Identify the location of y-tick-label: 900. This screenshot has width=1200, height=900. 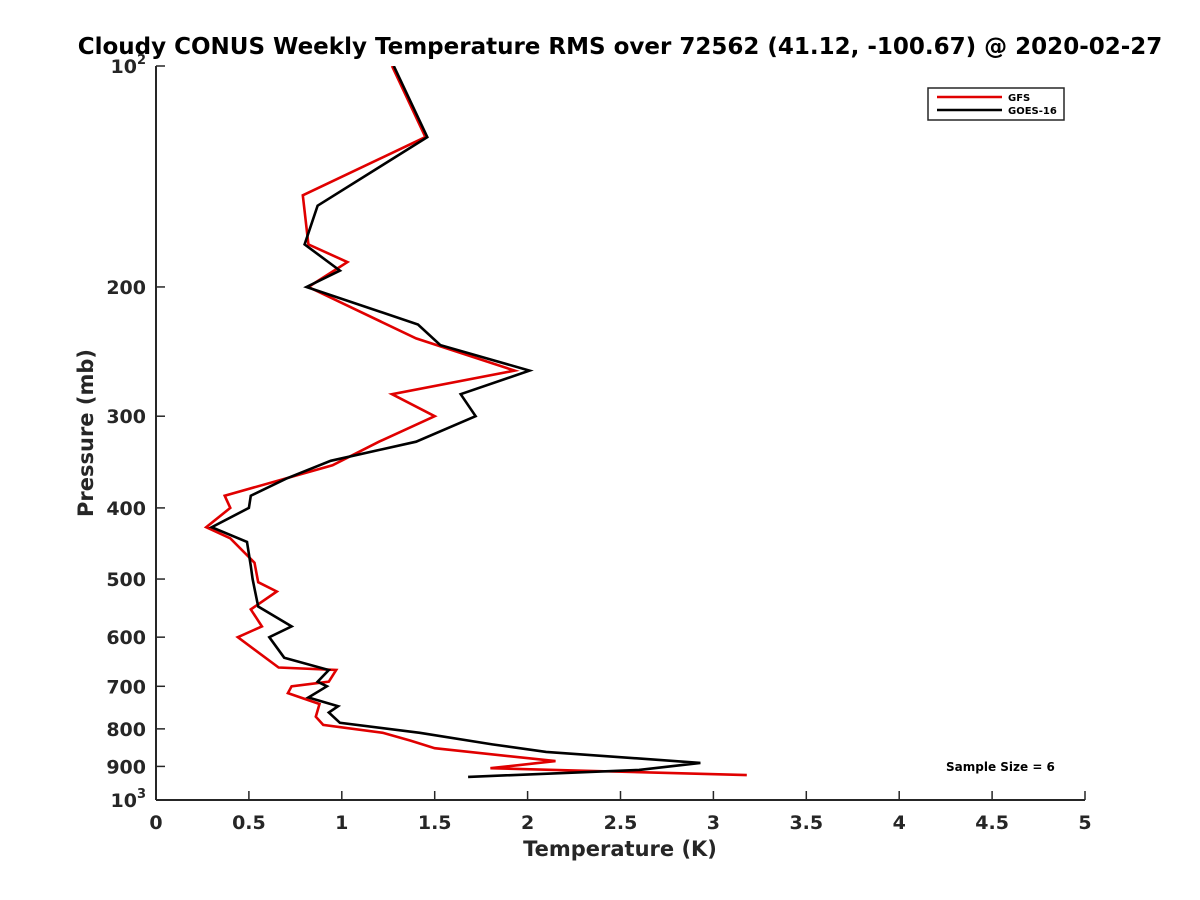
(126, 767).